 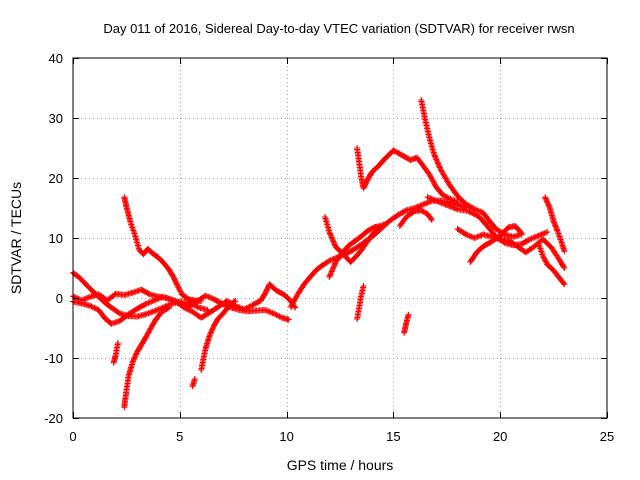 What do you see at coordinates (16, 238) in the screenshot?
I see `y-axis-label: SDTVAR / TECUs` at bounding box center [16, 238].